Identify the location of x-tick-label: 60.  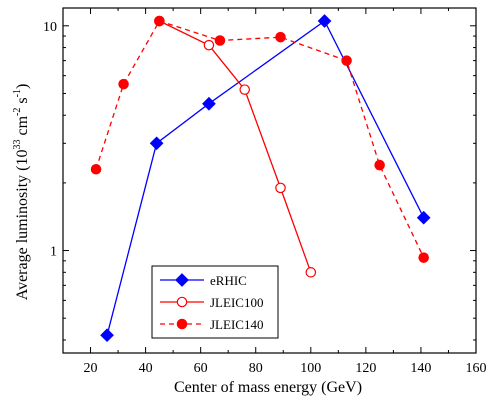
(201, 368).